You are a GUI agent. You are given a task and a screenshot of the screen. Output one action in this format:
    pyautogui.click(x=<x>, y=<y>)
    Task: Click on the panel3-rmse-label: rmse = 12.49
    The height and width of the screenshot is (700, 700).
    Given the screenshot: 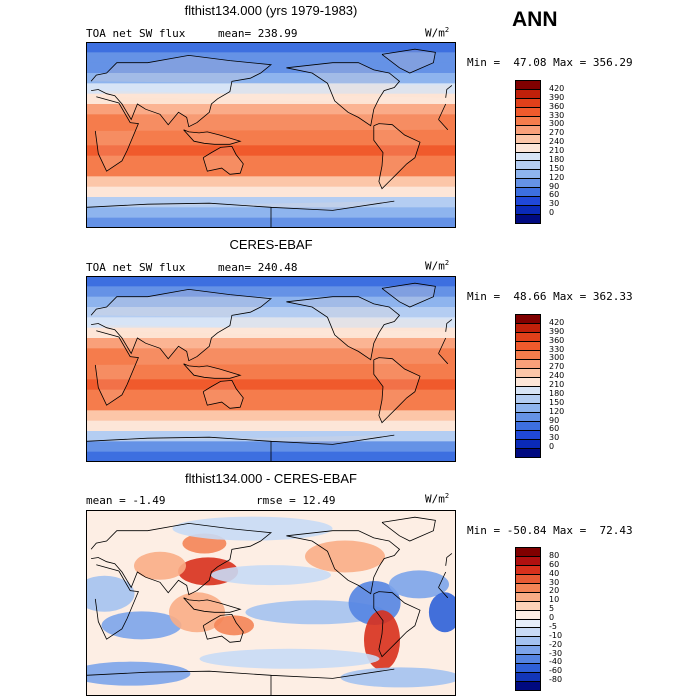 What is the action you would take?
    pyautogui.click(x=296, y=500)
    